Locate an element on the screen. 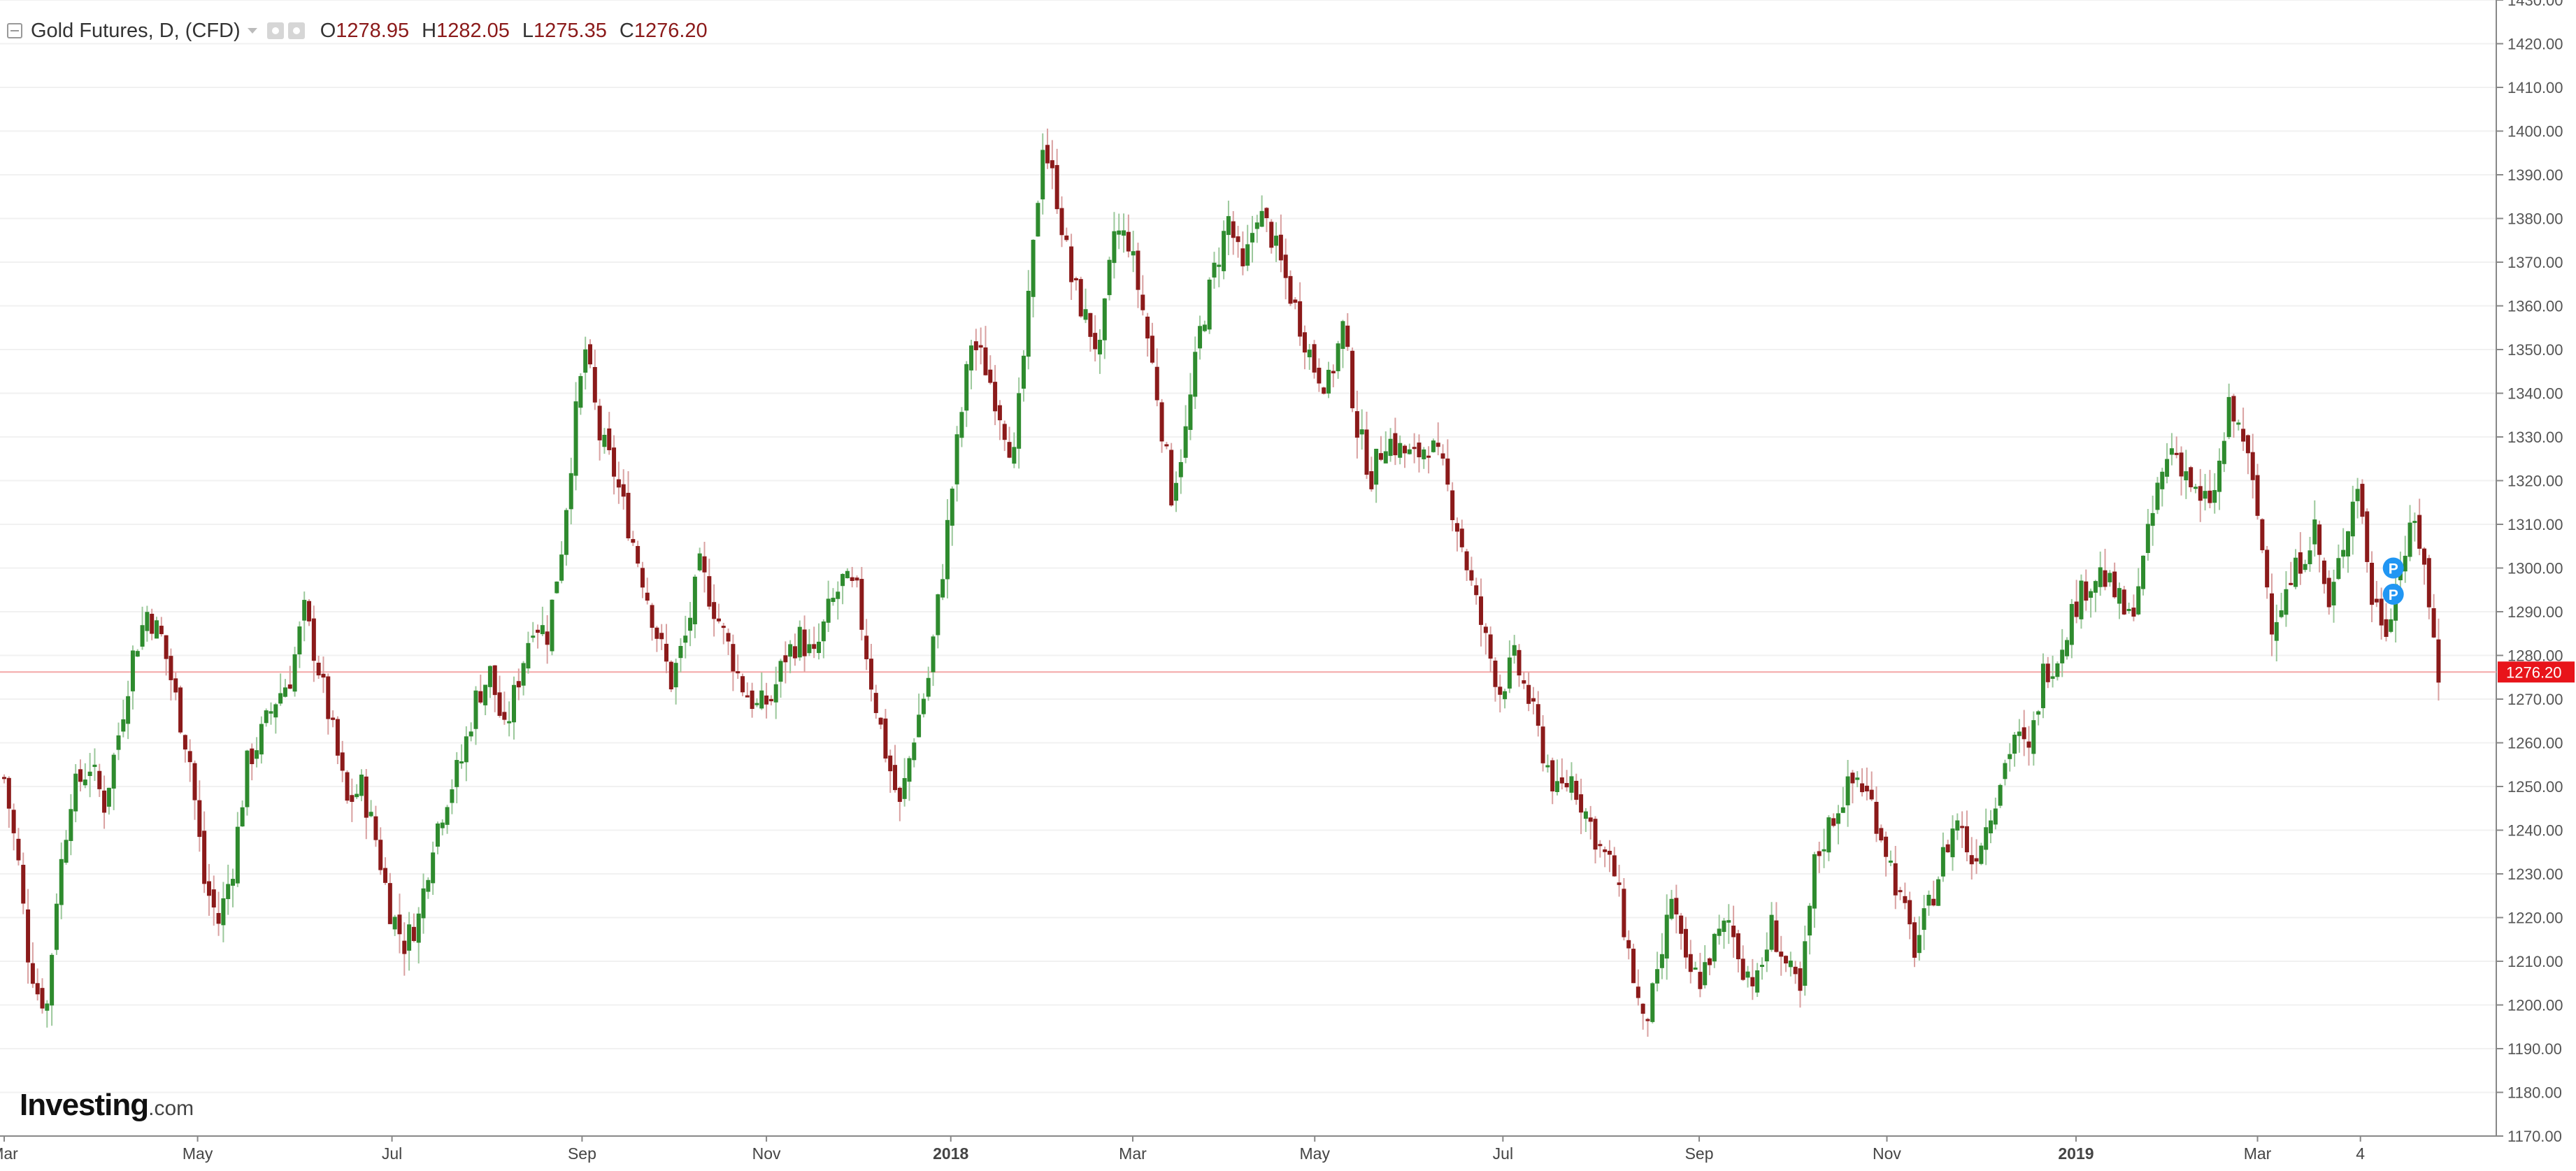 The image size is (2576, 1171). y-tick-label: 1180.00 is located at coordinates (2534, 1093).